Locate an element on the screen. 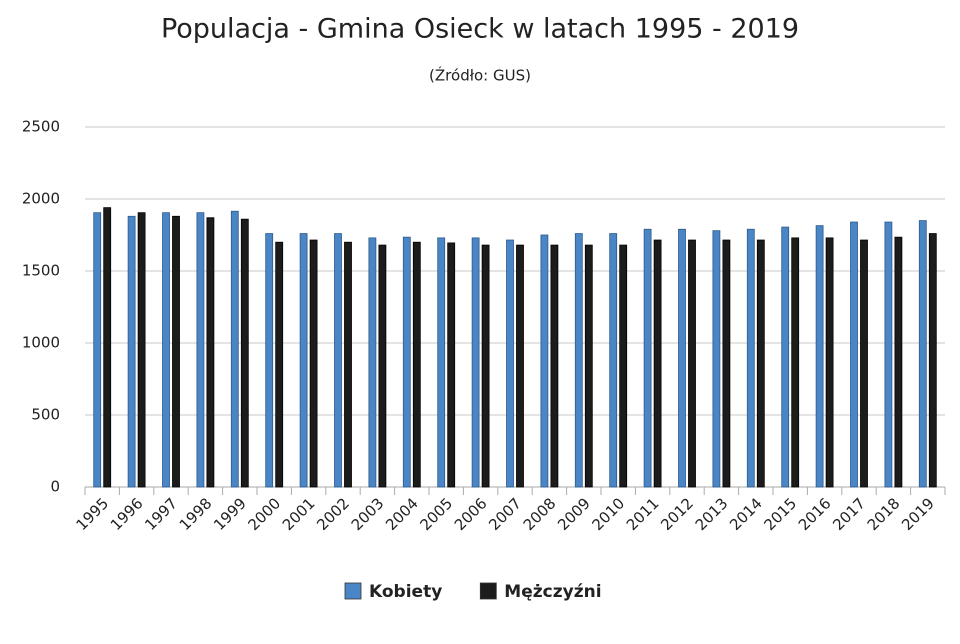 The height and width of the screenshot is (644, 960). x-tick-label: 2017 is located at coordinates (849, 514).